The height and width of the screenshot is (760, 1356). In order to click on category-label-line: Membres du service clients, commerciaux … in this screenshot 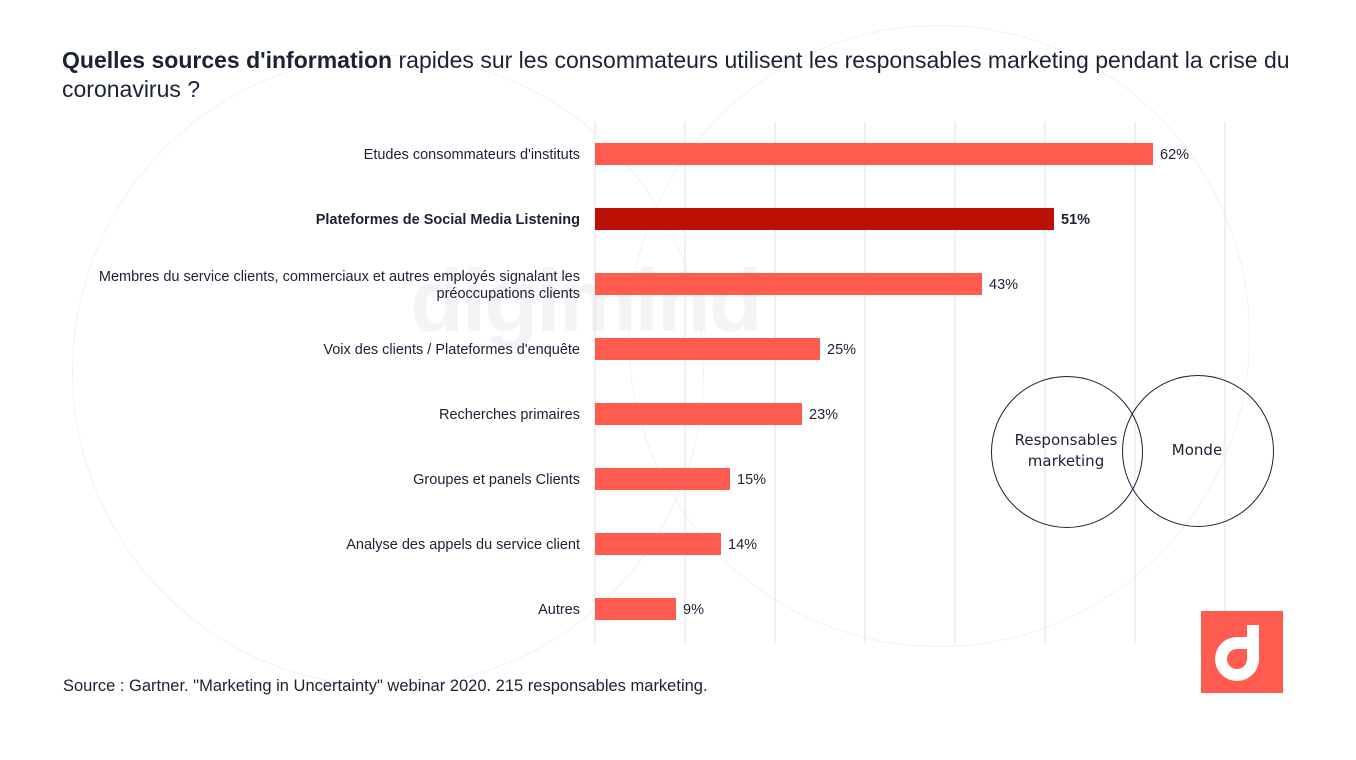, I will do `click(339, 277)`.